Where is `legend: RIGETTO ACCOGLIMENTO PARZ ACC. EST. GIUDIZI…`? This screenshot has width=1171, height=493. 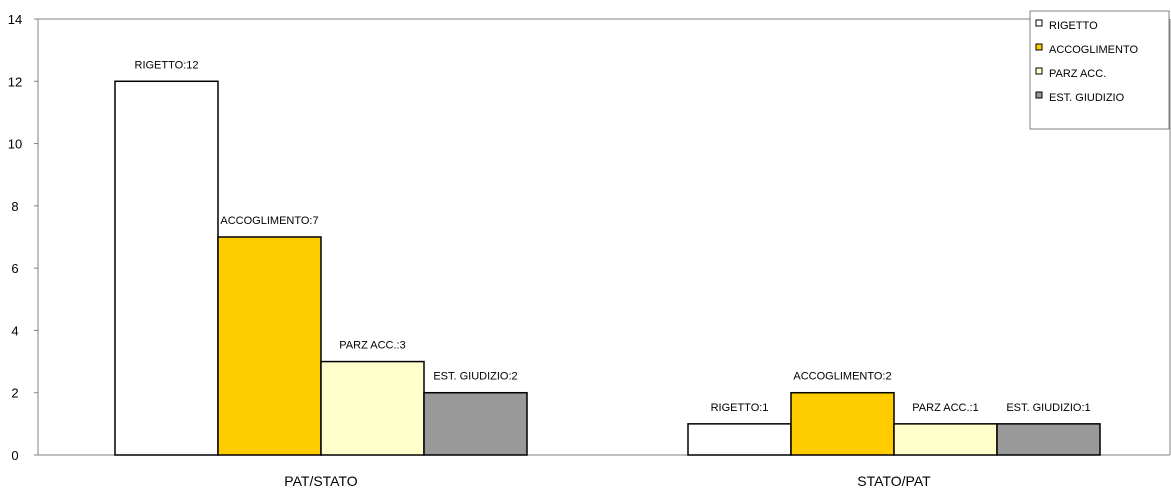
legend: RIGETTO ACCOGLIMENTO PARZ ACC. EST. GIUDIZI… is located at coordinates (1099, 70).